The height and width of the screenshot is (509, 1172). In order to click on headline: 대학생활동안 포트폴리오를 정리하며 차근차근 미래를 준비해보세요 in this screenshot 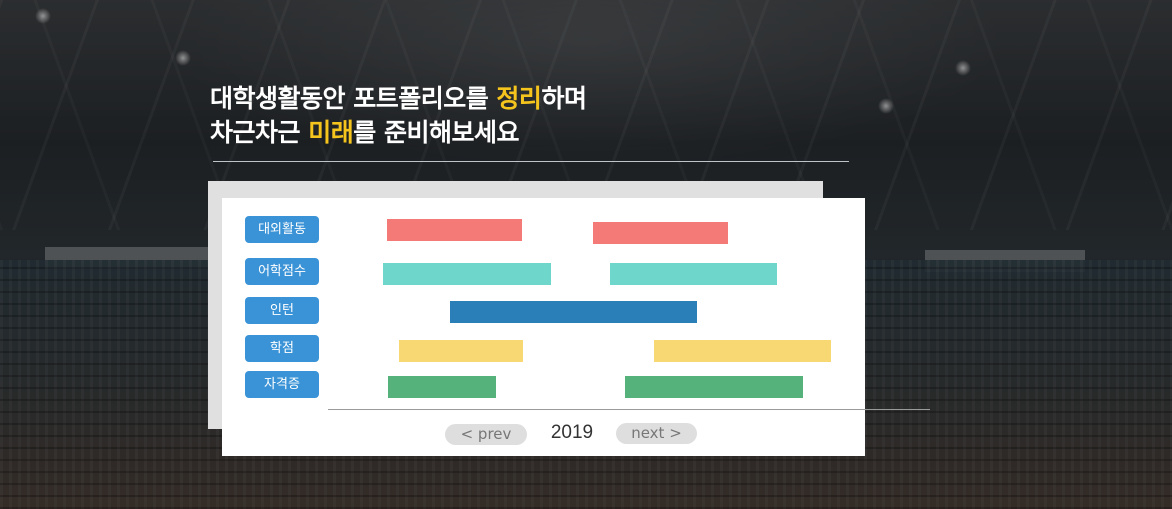, I will do `click(398, 116)`.